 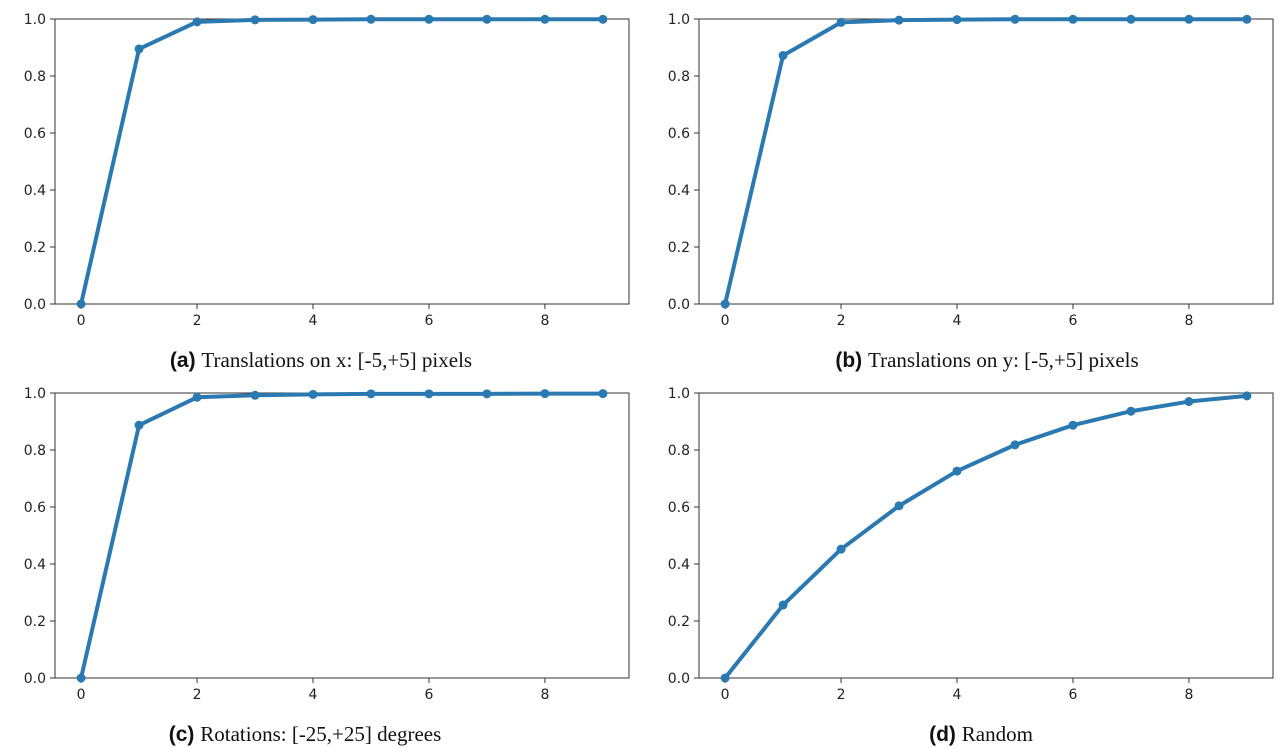 I want to click on chart-d-caption: (d) Random, so click(x=981, y=734).